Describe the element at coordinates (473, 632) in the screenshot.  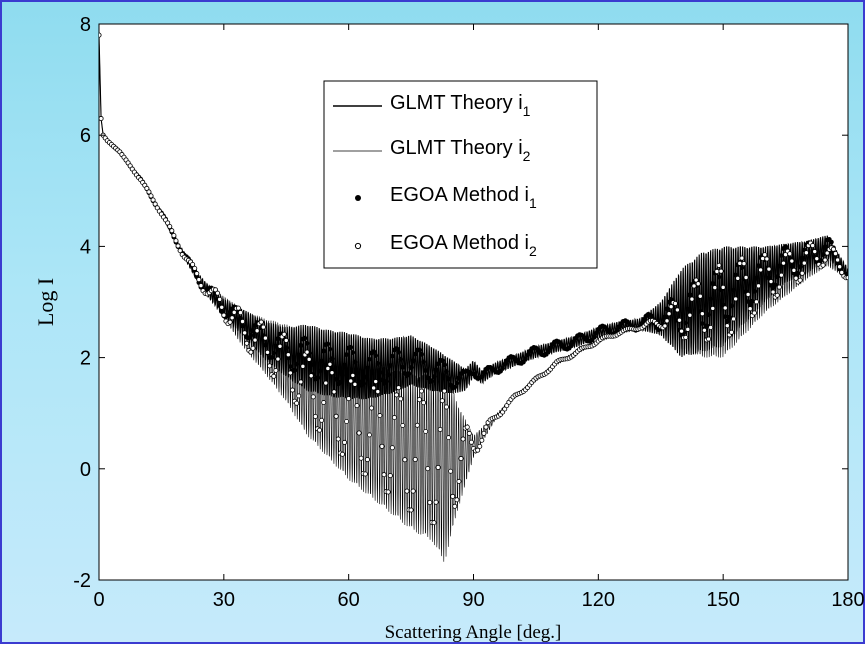
I see `x-axis-title: Scattering Angle [deg.]` at that location.